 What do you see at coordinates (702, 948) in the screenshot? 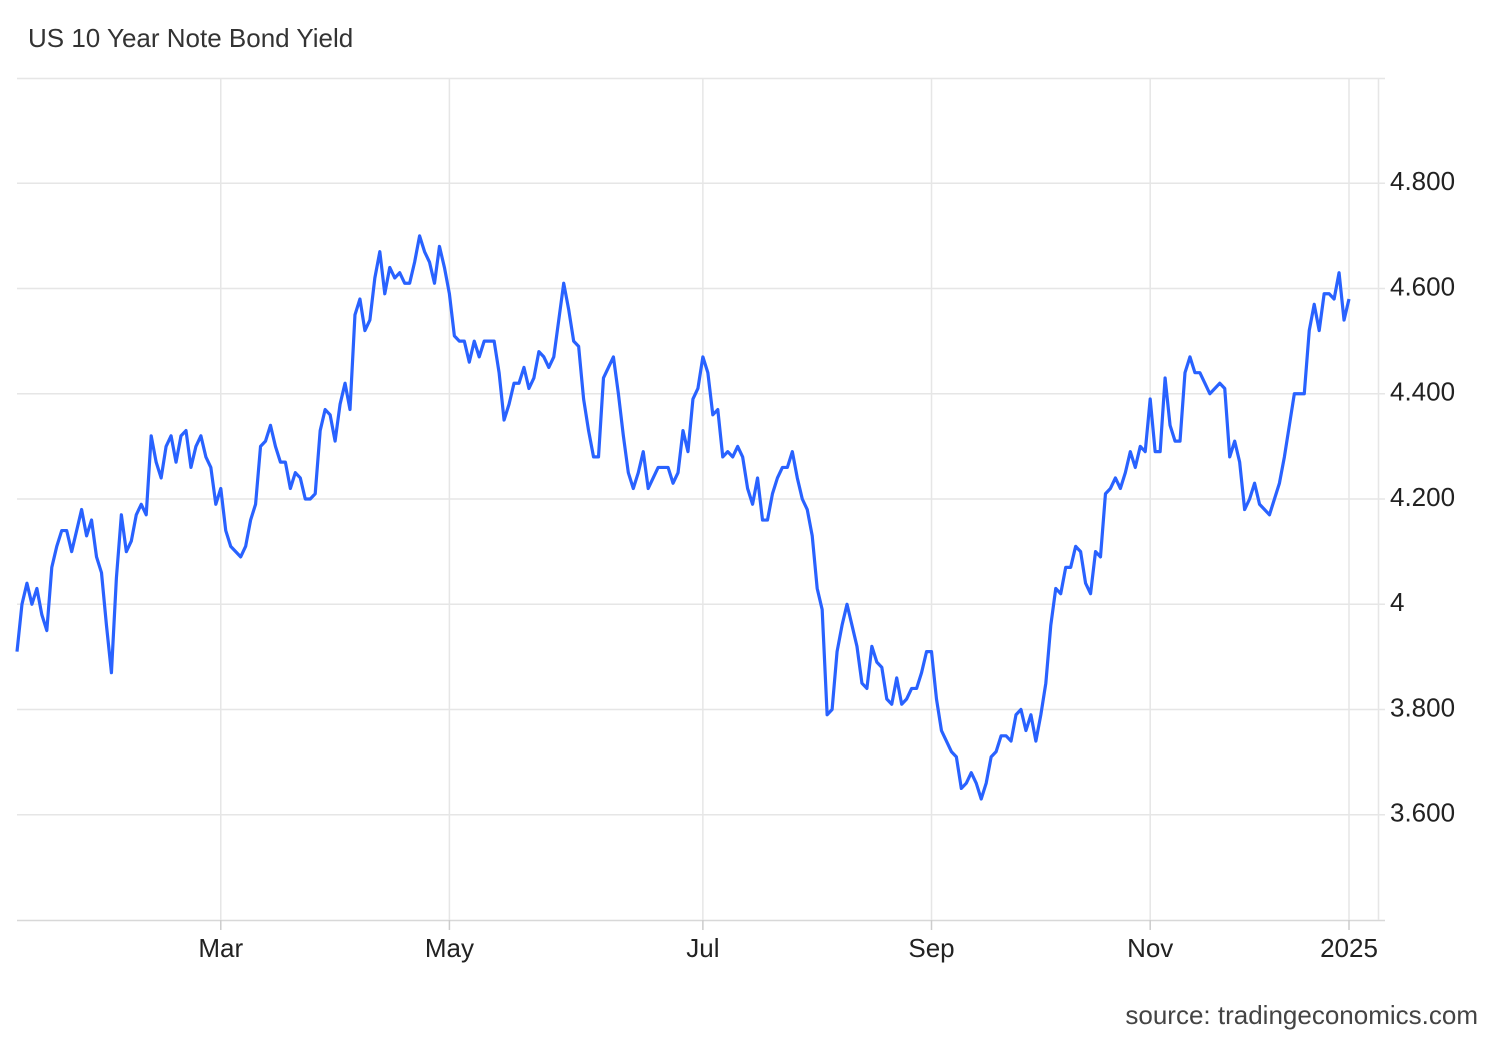
I see `x-tick-label: Jul` at bounding box center [702, 948].